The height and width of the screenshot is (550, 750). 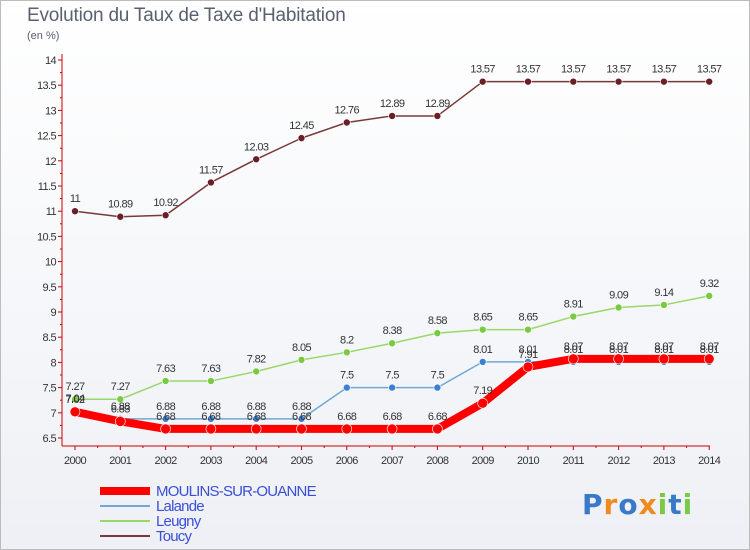 What do you see at coordinates (256, 147) in the screenshot?
I see `data-label: 12.03` at bounding box center [256, 147].